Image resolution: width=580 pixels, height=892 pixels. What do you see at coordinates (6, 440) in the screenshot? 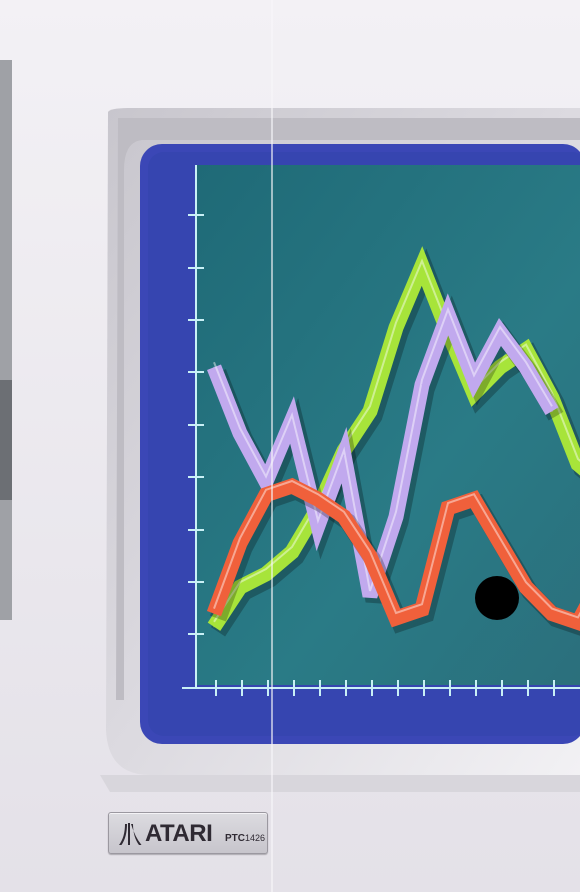
I see `left-edge-strip-dark` at bounding box center [6, 440].